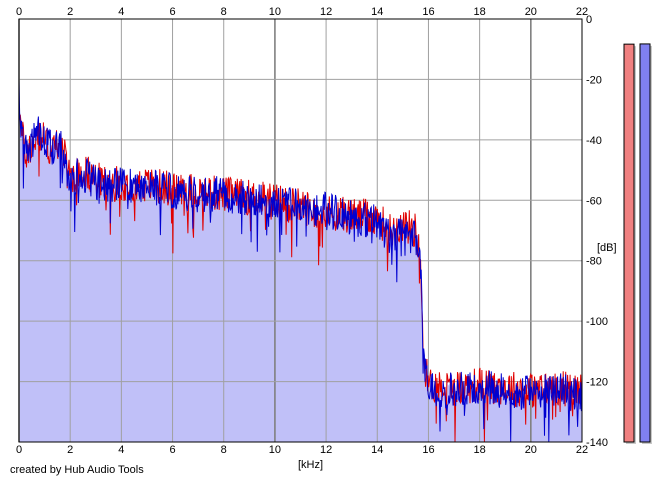 The image size is (664, 482). I want to click on x-tick-label-top: 22, so click(582, 12).